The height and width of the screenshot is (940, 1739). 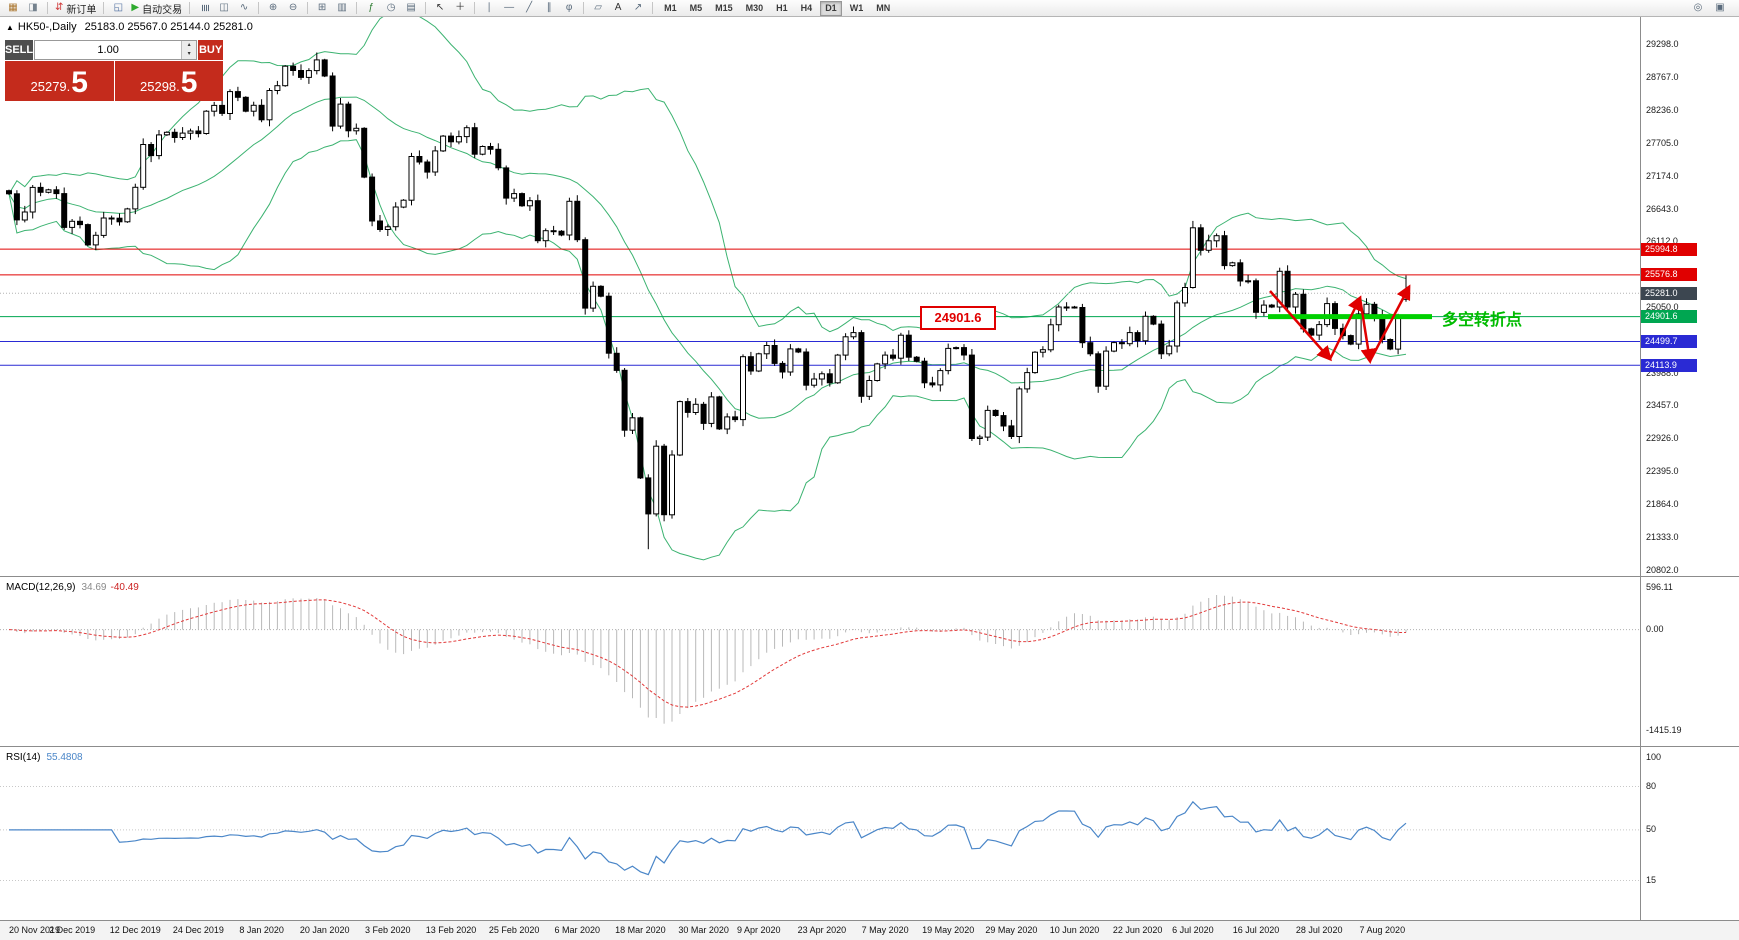 I want to click on layout-icon: ▣, so click(x=1720, y=8).